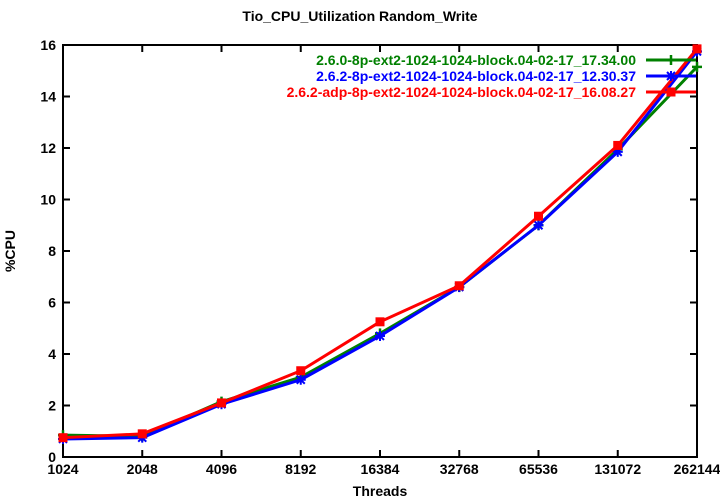 This screenshot has height=504, width=720. What do you see at coordinates (380, 491) in the screenshot?
I see `x-axis-label: Threads` at bounding box center [380, 491].